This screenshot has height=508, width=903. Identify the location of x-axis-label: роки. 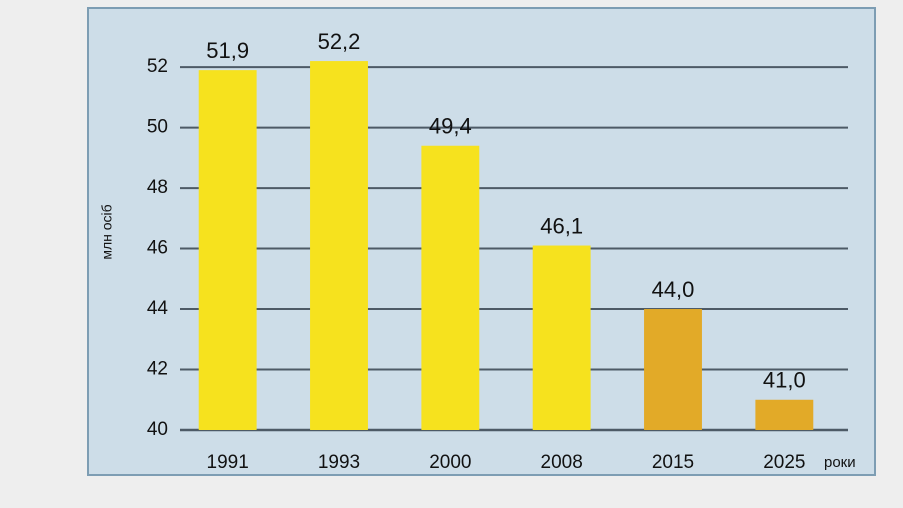
(840, 462).